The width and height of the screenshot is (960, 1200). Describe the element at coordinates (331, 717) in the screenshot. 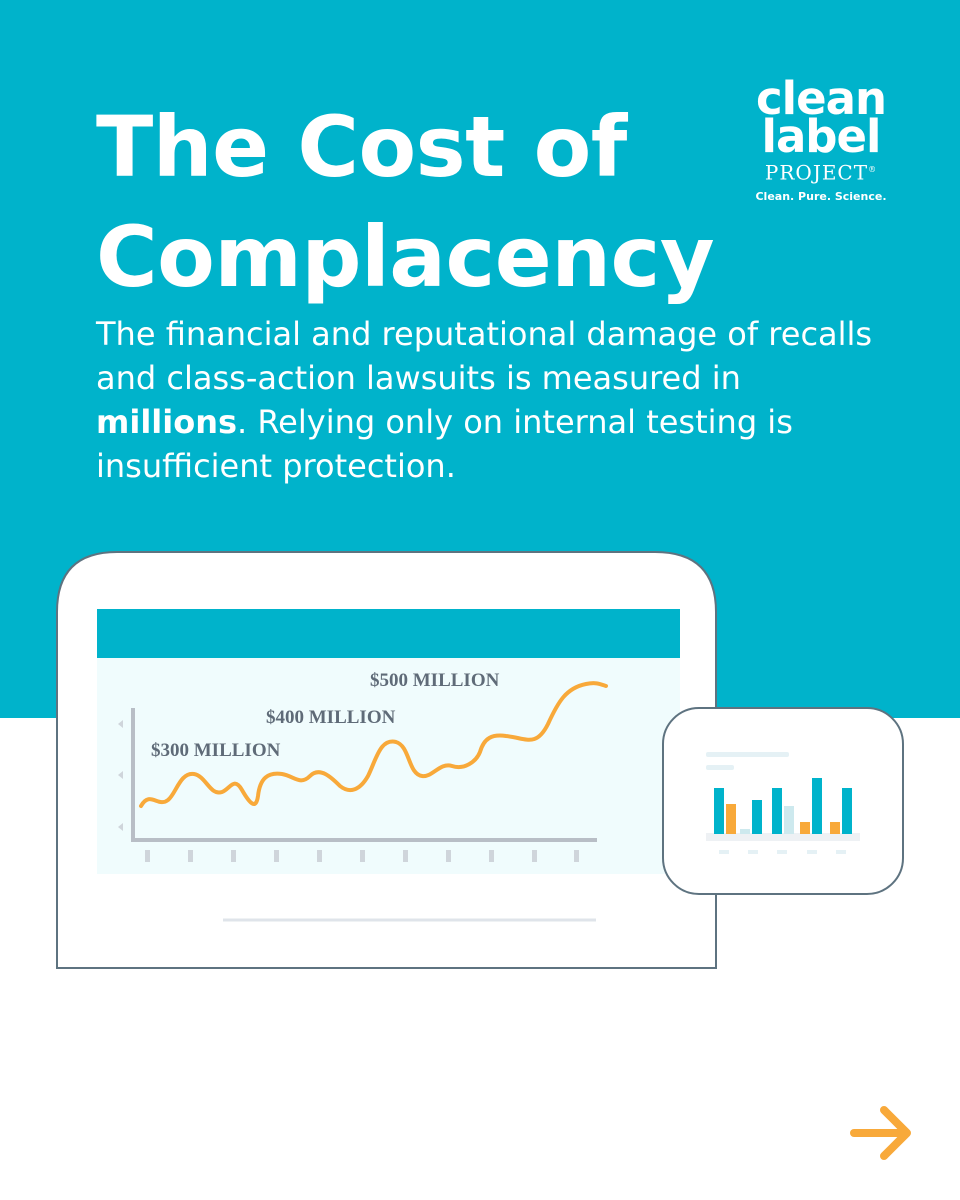

I see `label-400-million: $400 MILLION` at that location.